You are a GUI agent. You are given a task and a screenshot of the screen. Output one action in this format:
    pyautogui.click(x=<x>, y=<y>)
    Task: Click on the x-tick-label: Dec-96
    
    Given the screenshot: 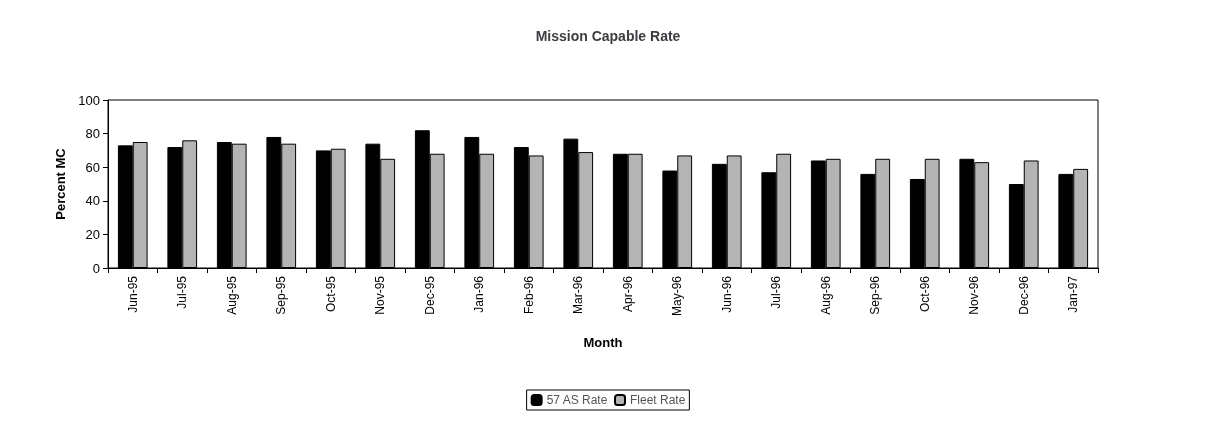 What is the action you would take?
    pyautogui.click(x=1023, y=295)
    